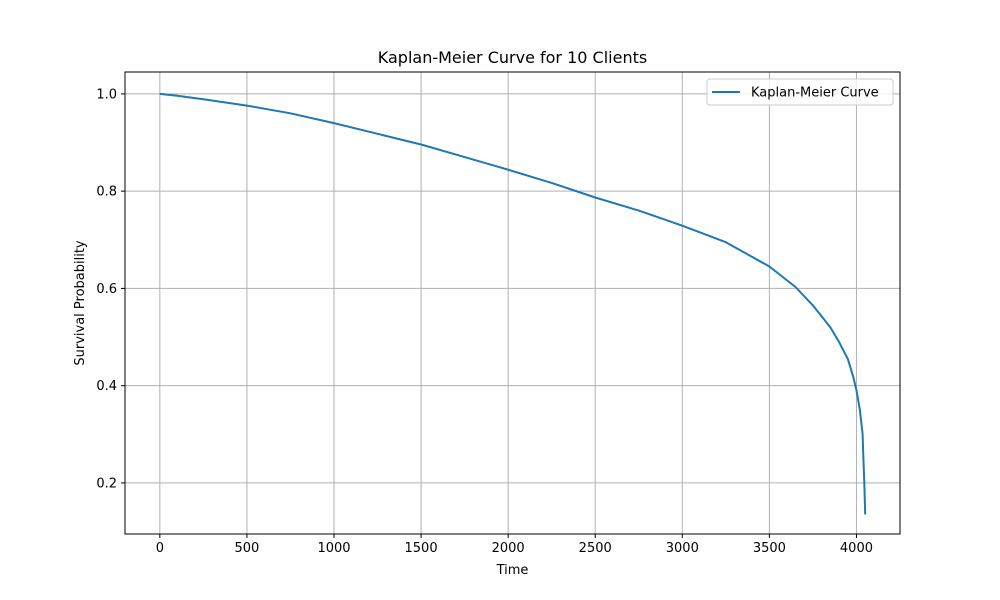  Describe the element at coordinates (160, 548) in the screenshot. I see `x-tick-label: 0` at that location.